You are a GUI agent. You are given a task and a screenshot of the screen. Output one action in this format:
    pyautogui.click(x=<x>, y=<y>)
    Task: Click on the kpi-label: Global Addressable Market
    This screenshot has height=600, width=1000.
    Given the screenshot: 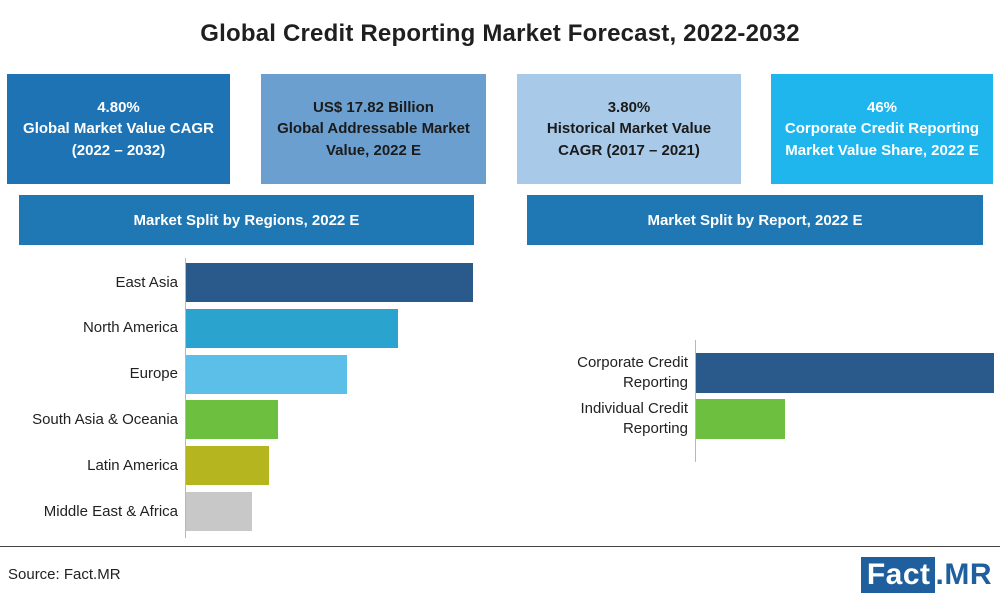 What is the action you would take?
    pyautogui.click(x=373, y=129)
    